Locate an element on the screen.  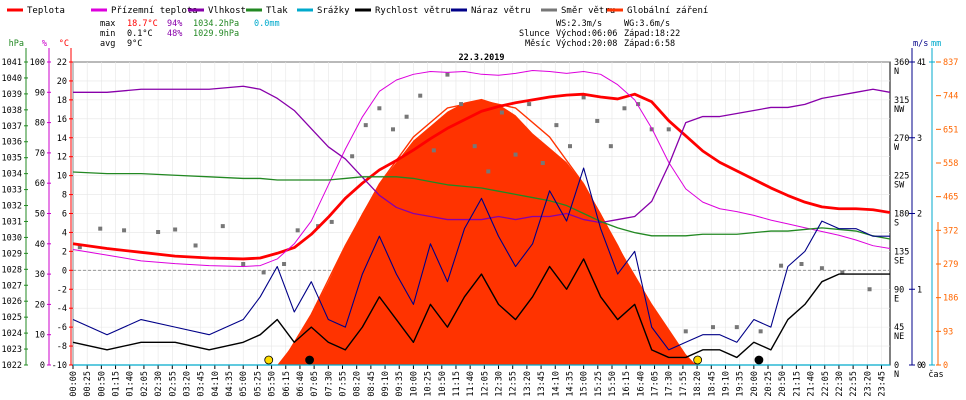
legend-label: Tlak is located at coordinates (277, 11).